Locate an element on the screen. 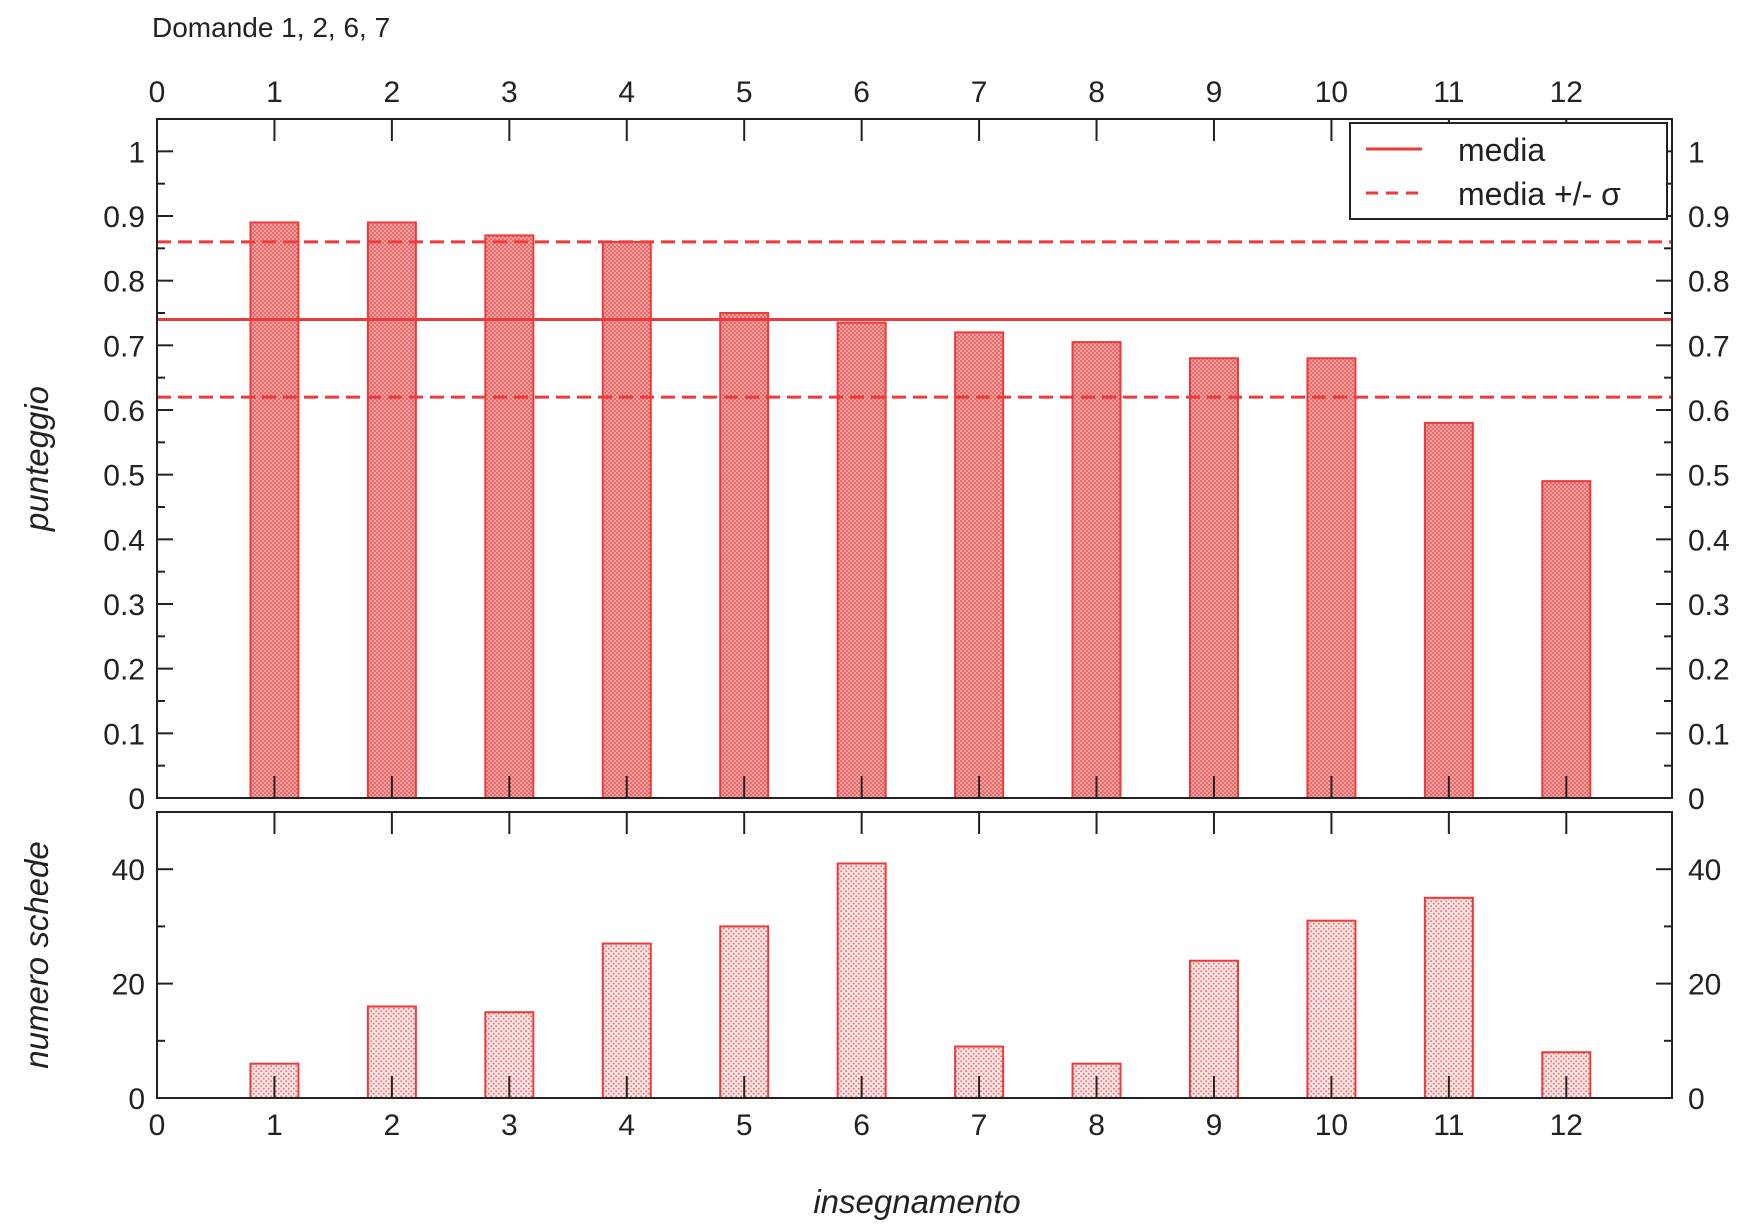  top-y-tick-label-left: 0.7 is located at coordinates (124, 346).